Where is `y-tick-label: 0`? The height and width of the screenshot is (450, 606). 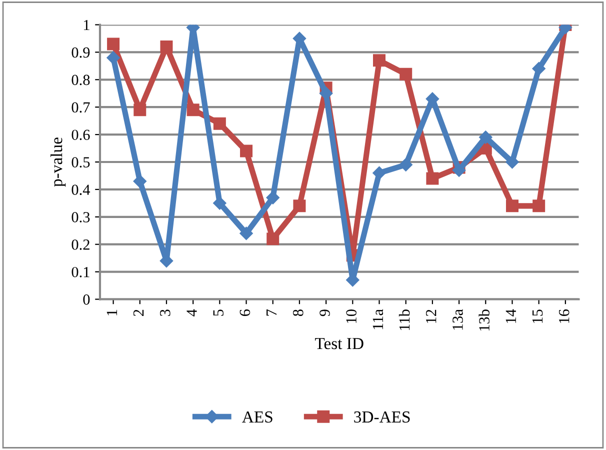
y-tick-label: 0 is located at coordinates (86, 299).